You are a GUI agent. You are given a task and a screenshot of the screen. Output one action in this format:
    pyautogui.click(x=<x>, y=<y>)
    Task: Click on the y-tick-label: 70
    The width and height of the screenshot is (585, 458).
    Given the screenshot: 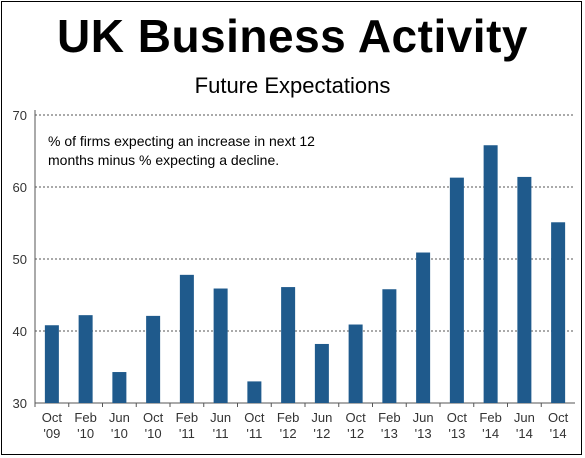 What is the action you would take?
    pyautogui.click(x=20, y=115)
    